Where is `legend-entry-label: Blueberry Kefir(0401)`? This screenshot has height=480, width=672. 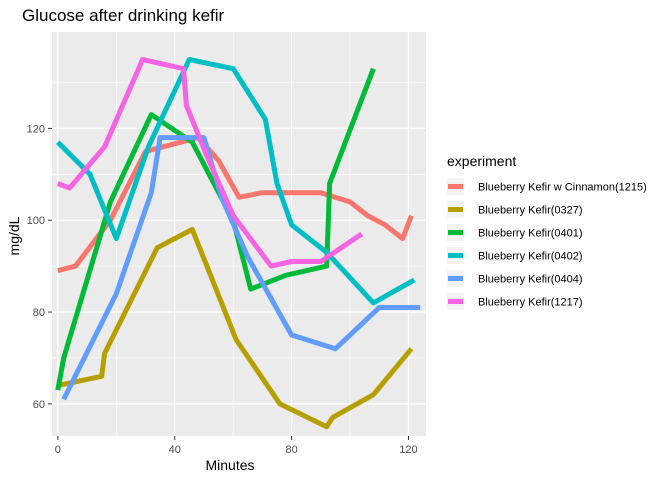
legend-entry-label: Blueberry Kefir(0401) is located at coordinates (530, 234).